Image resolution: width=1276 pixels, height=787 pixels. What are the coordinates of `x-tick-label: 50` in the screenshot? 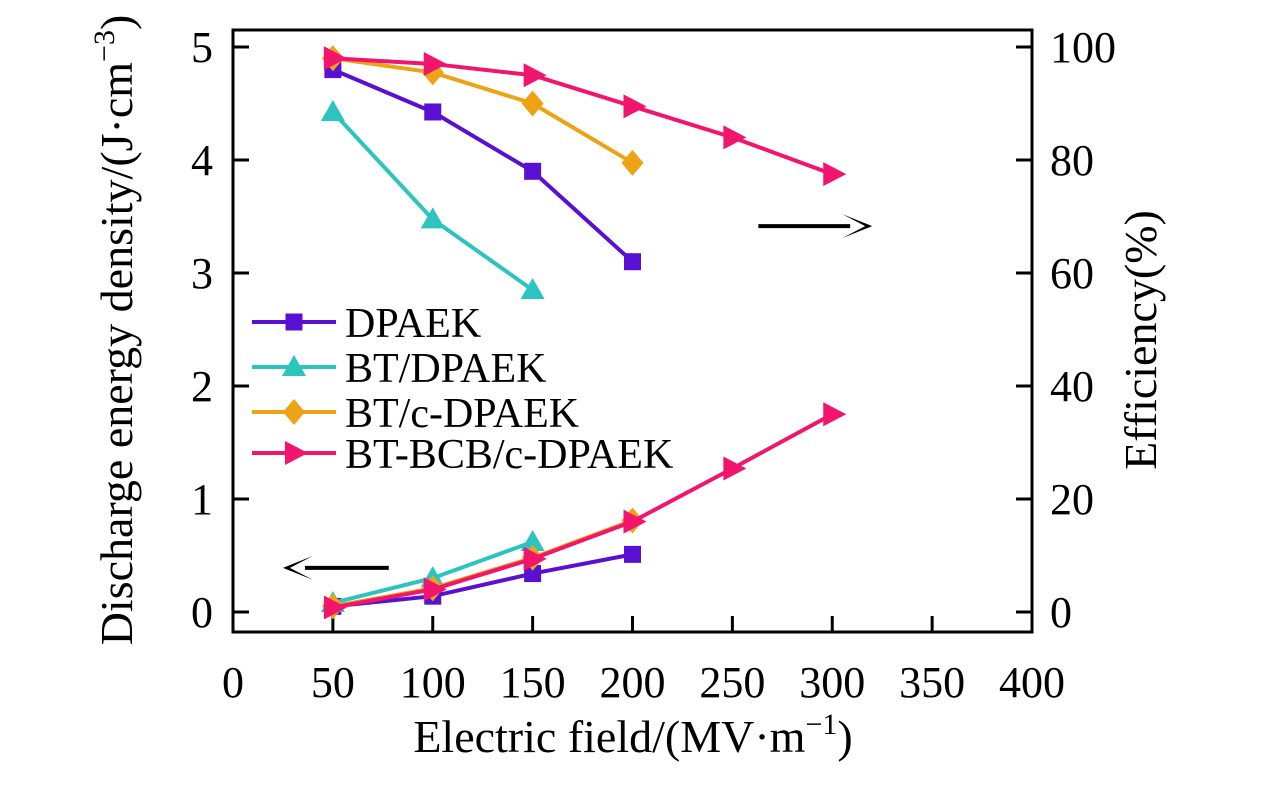 It's located at (333, 682).